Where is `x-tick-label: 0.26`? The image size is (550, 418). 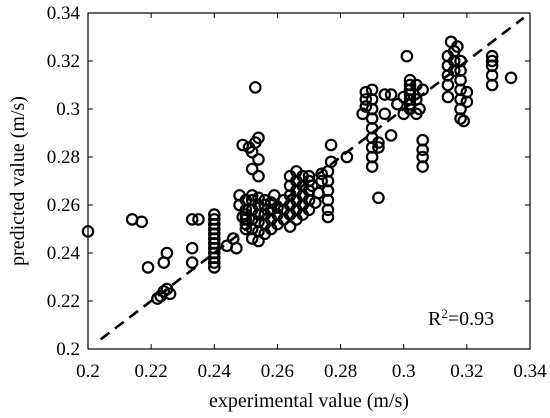
x-tick-label: 0.26 is located at coordinates (277, 371).